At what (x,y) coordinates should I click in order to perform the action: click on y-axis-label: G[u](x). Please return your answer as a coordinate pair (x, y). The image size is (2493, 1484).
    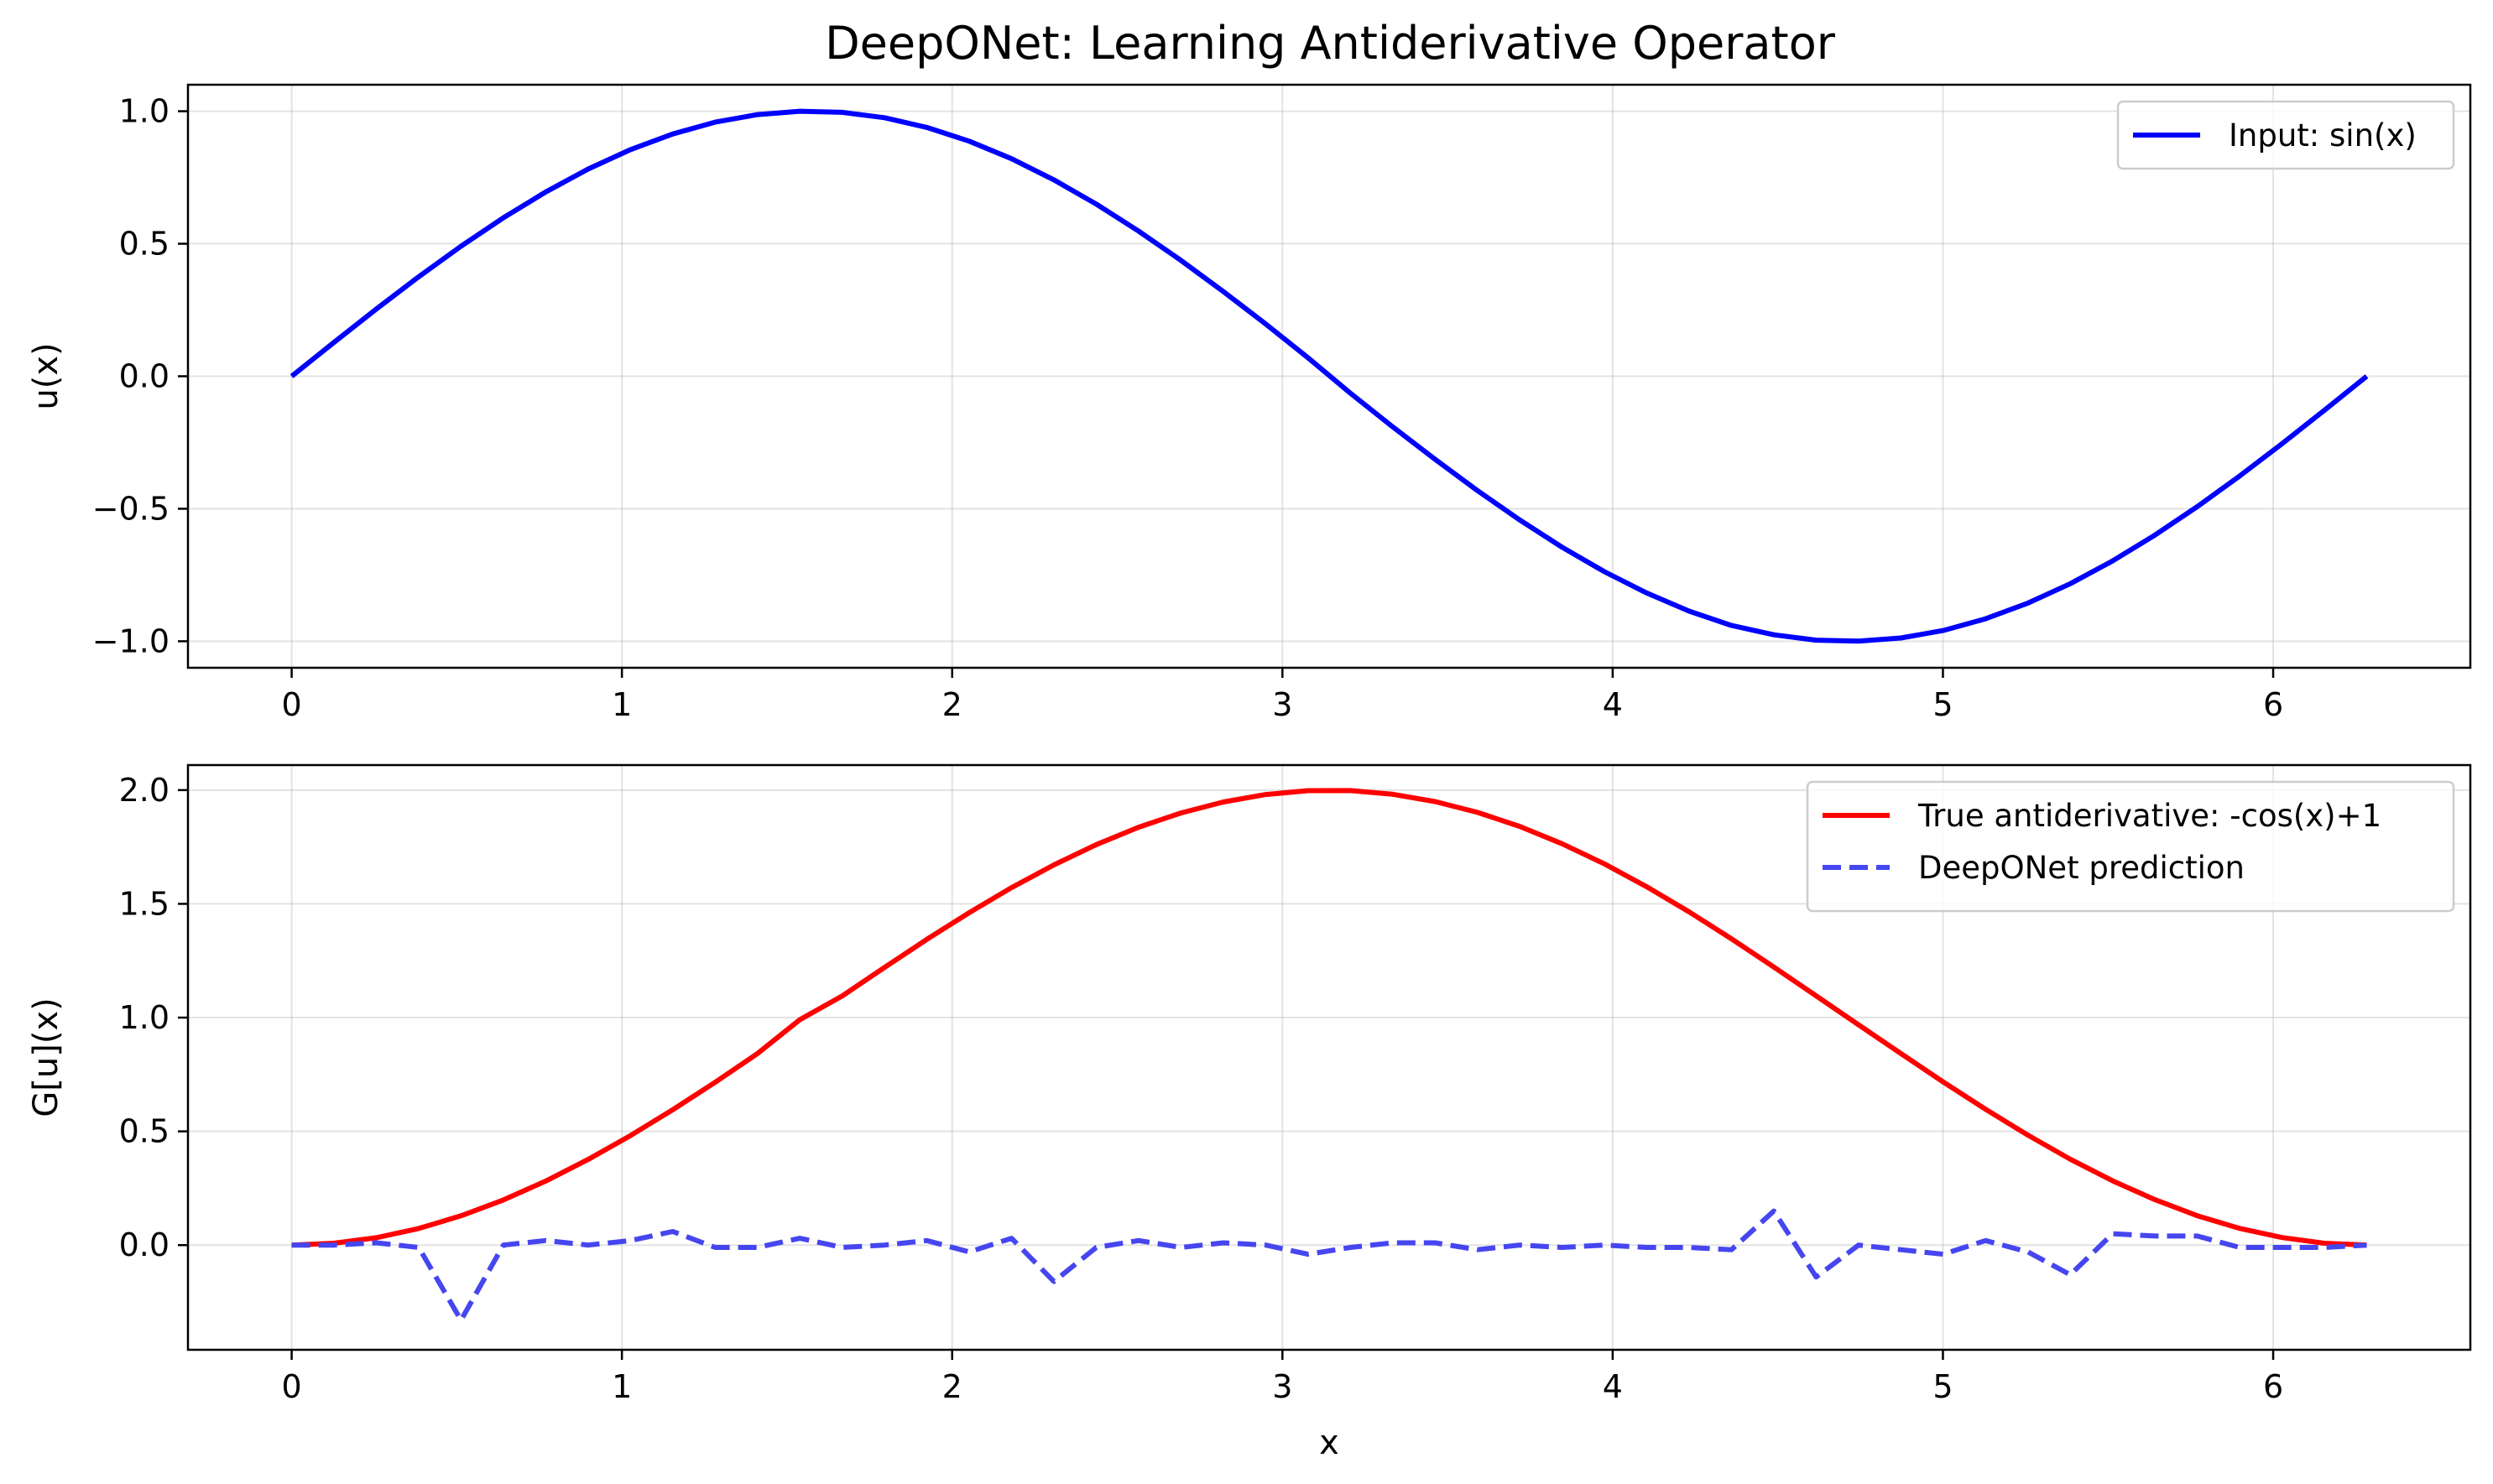
    Looking at the image, I should click on (46, 1057).